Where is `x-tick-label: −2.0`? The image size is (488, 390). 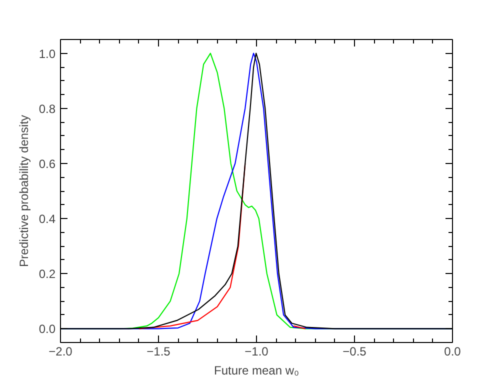 x-tick-label: −2.0 is located at coordinates (60, 351).